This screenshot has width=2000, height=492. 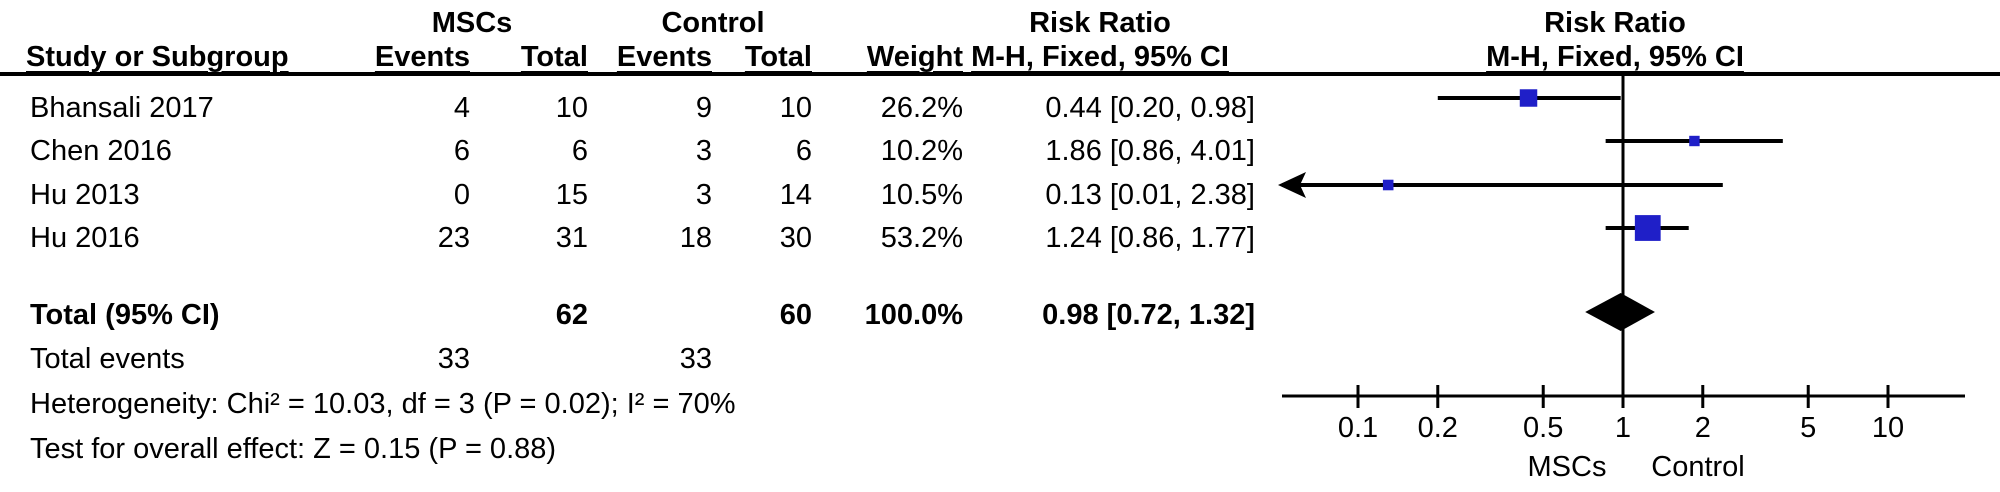 What do you see at coordinates (1620, 312) in the screenshot?
I see `total-diamond` at bounding box center [1620, 312].